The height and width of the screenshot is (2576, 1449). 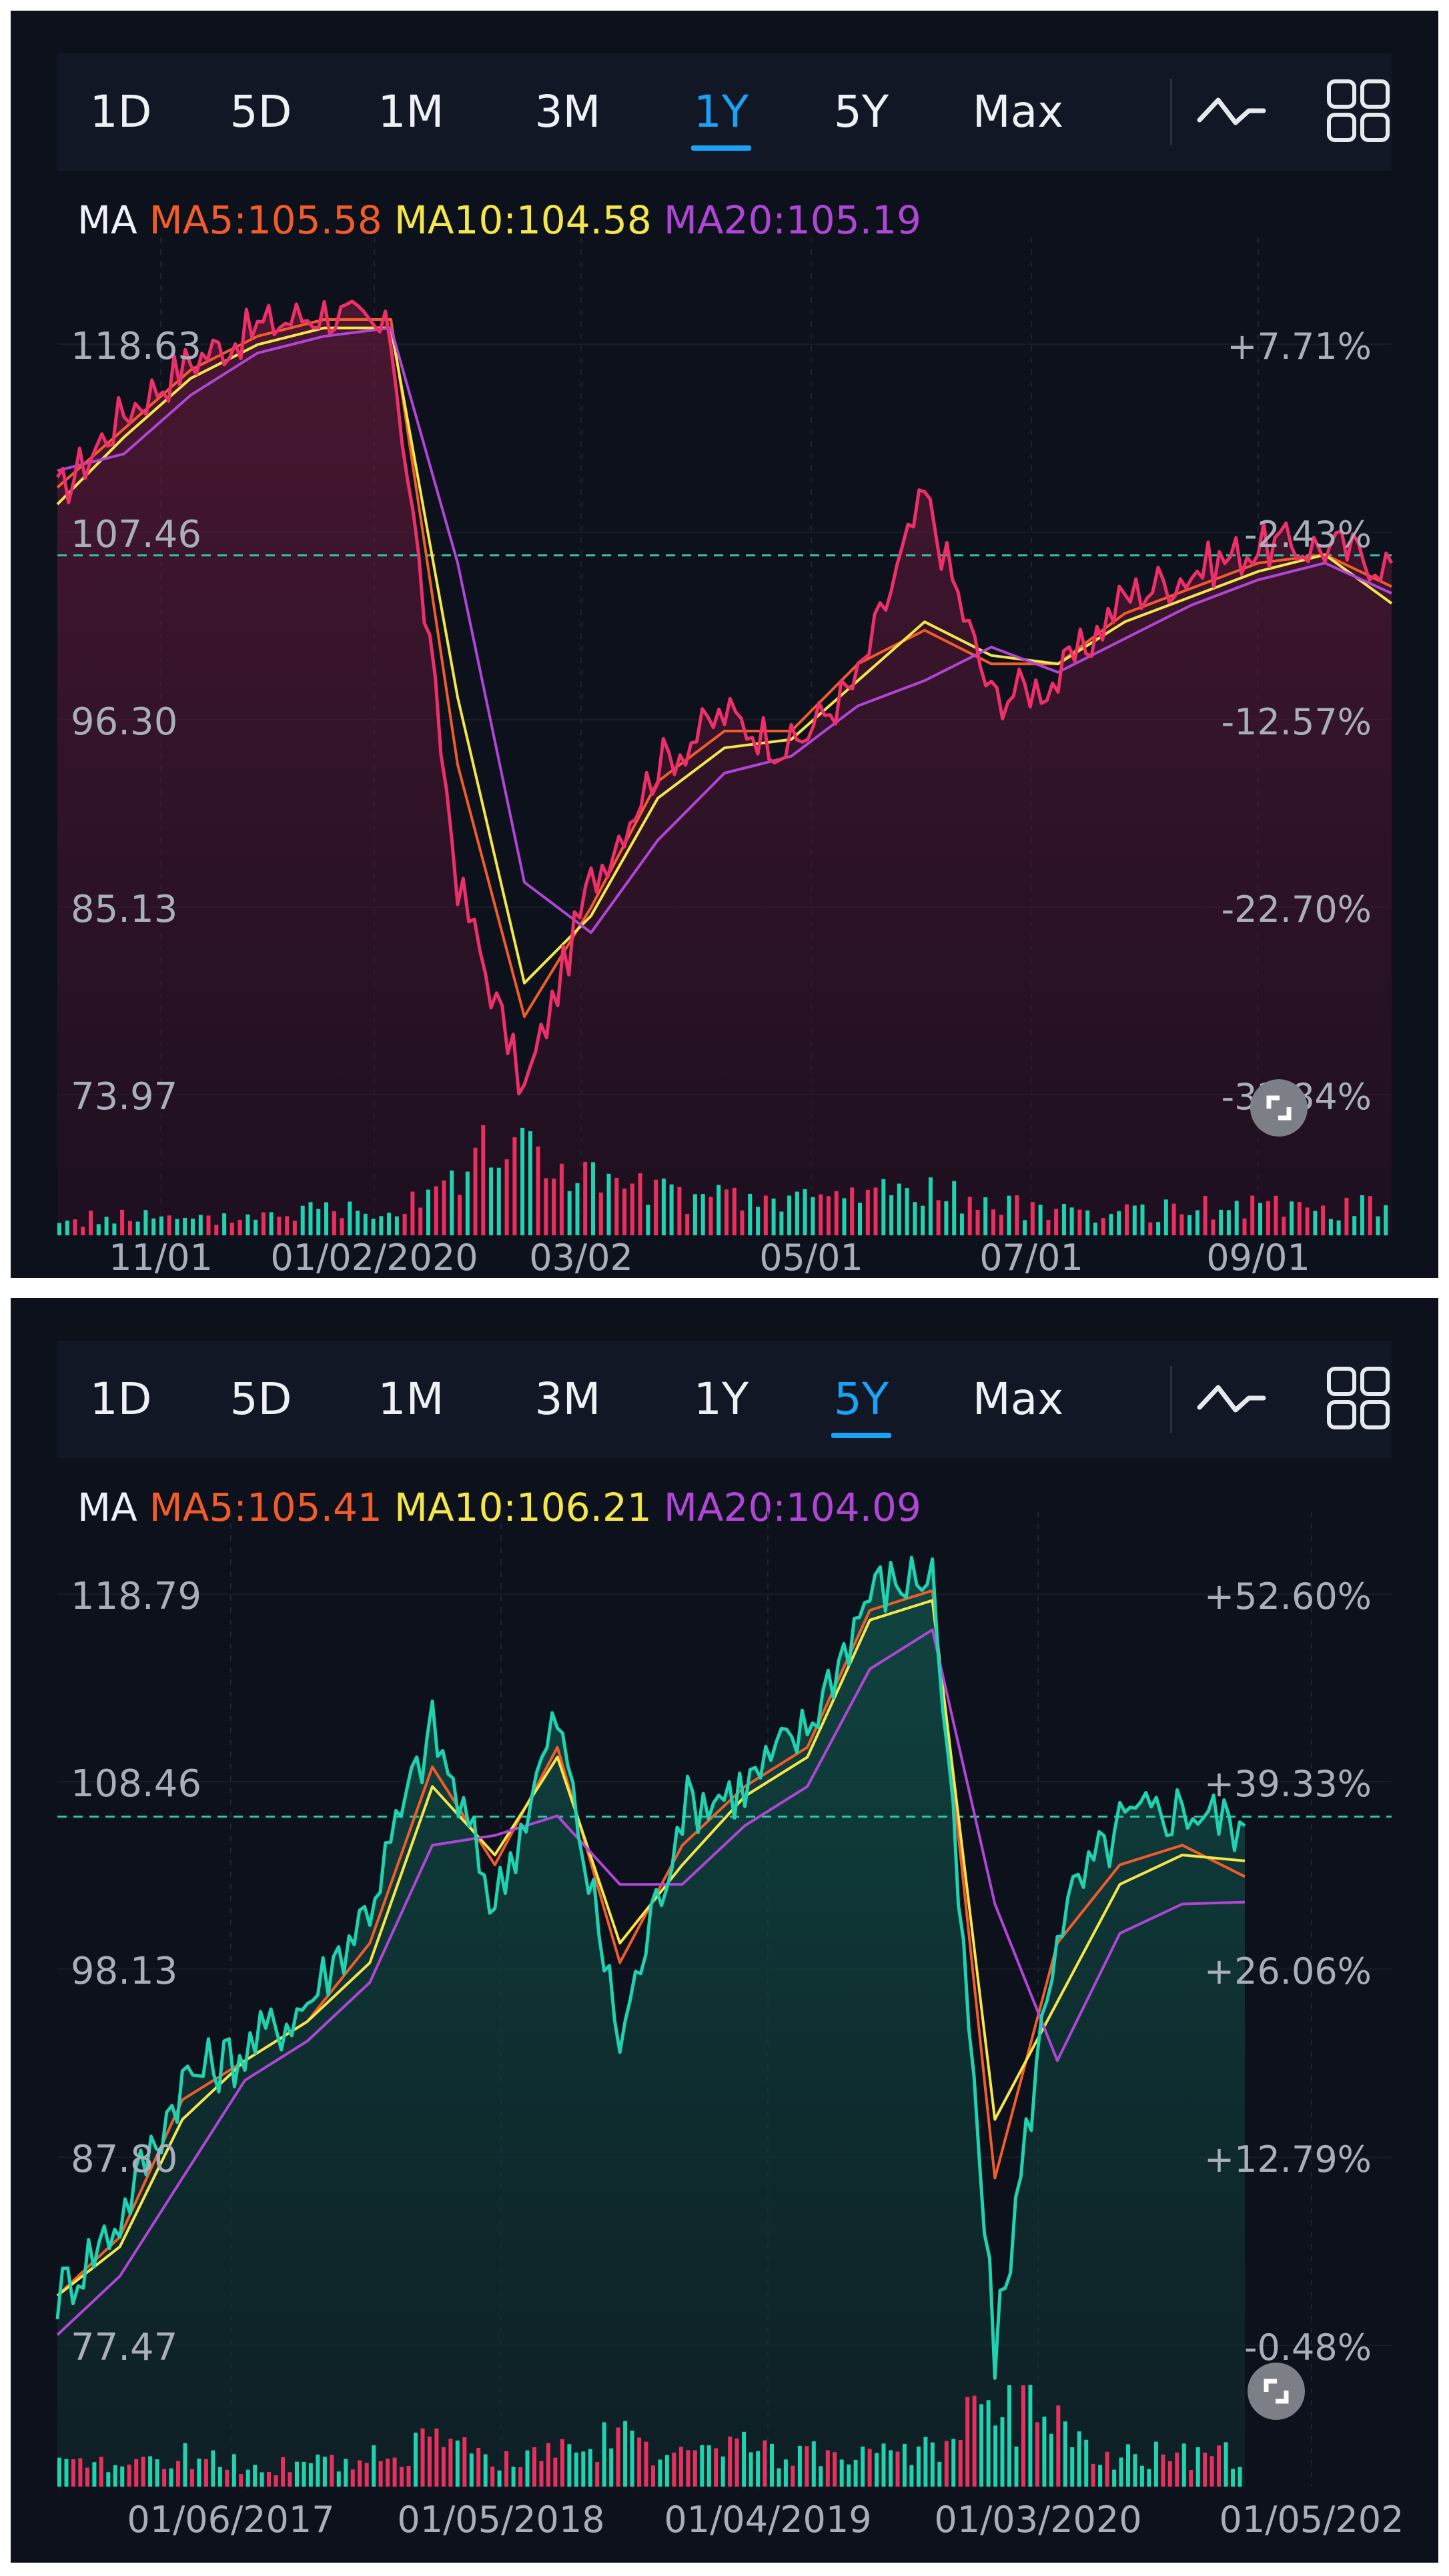 What do you see at coordinates (792, 220) in the screenshot?
I see `ma20-value: MA20:105.19` at bounding box center [792, 220].